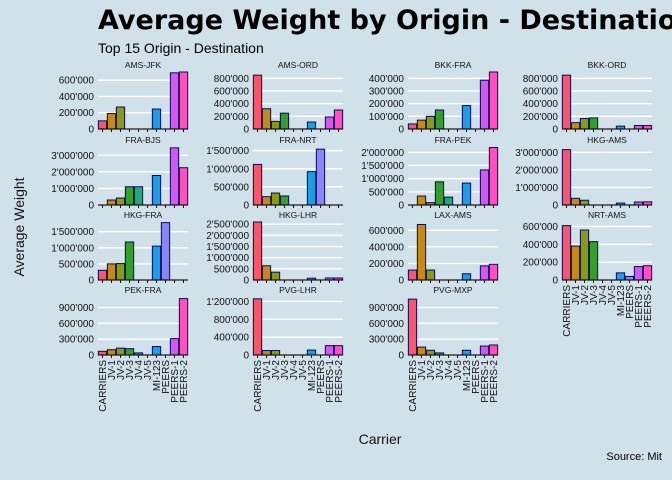 The image size is (672, 480). What do you see at coordinates (634, 457) in the screenshot?
I see `chart-caption: Source: Mit` at bounding box center [634, 457].